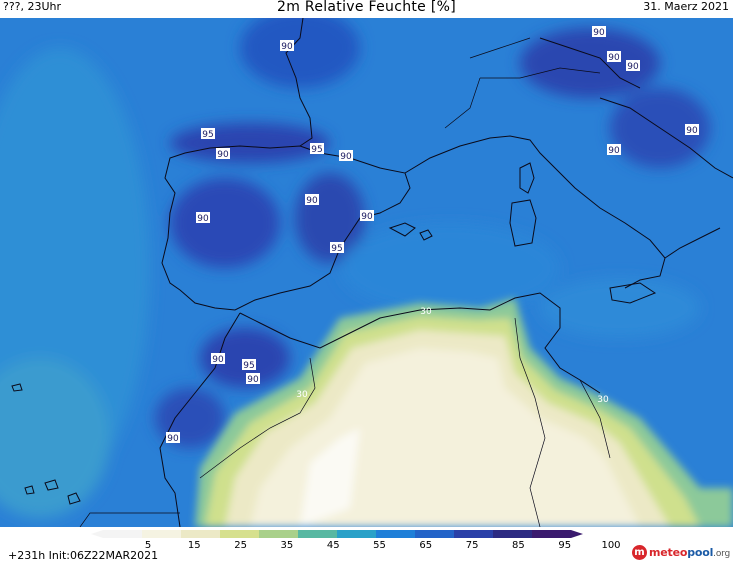  I want to click on logo-text: meteopool.org, so click(689, 552).